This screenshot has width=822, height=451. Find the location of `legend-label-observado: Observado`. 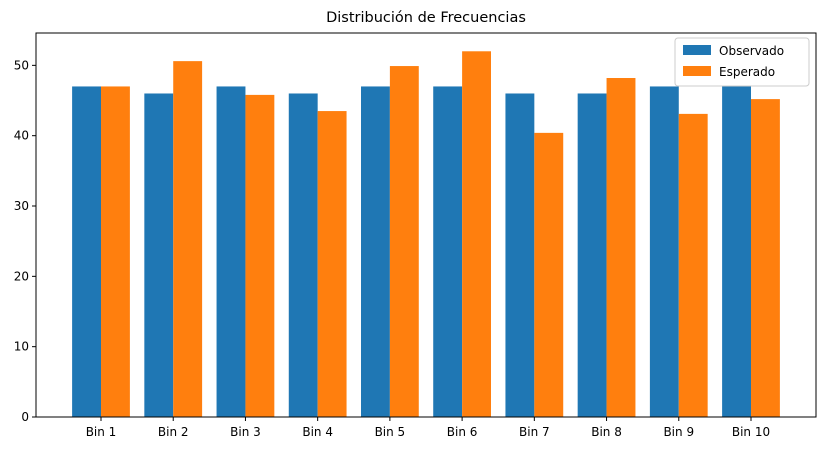

legend-label-observado: Observado is located at coordinates (751, 51).